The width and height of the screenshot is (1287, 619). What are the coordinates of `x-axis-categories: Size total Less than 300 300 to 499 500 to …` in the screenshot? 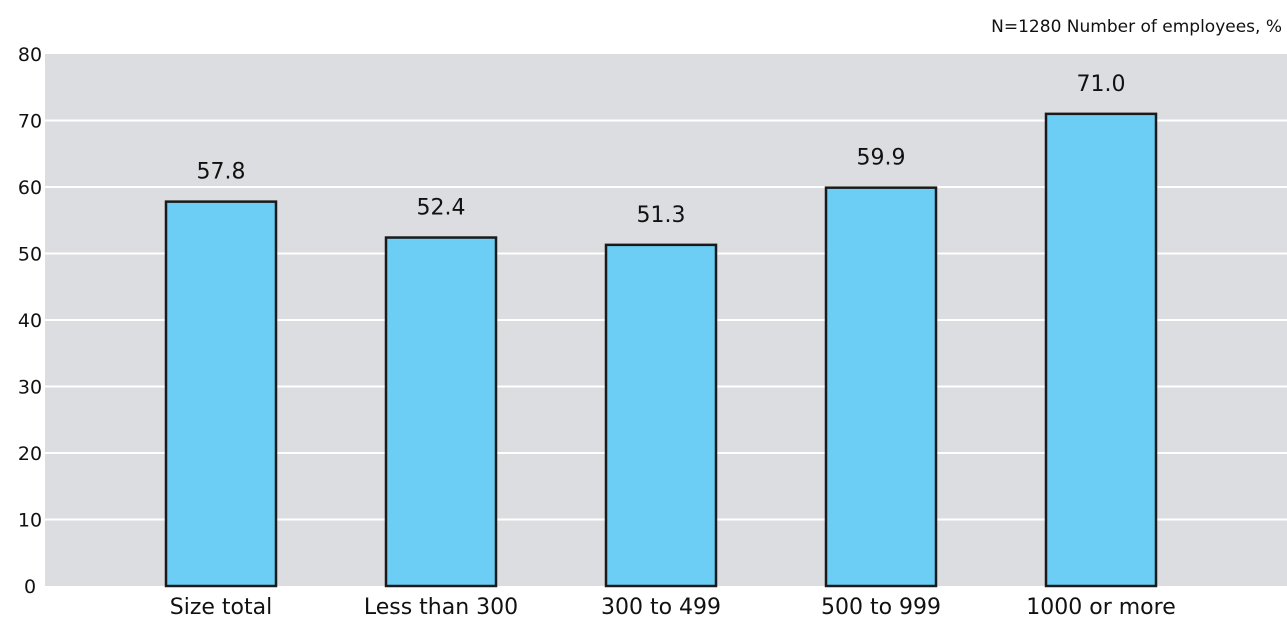 It's located at (673, 607).